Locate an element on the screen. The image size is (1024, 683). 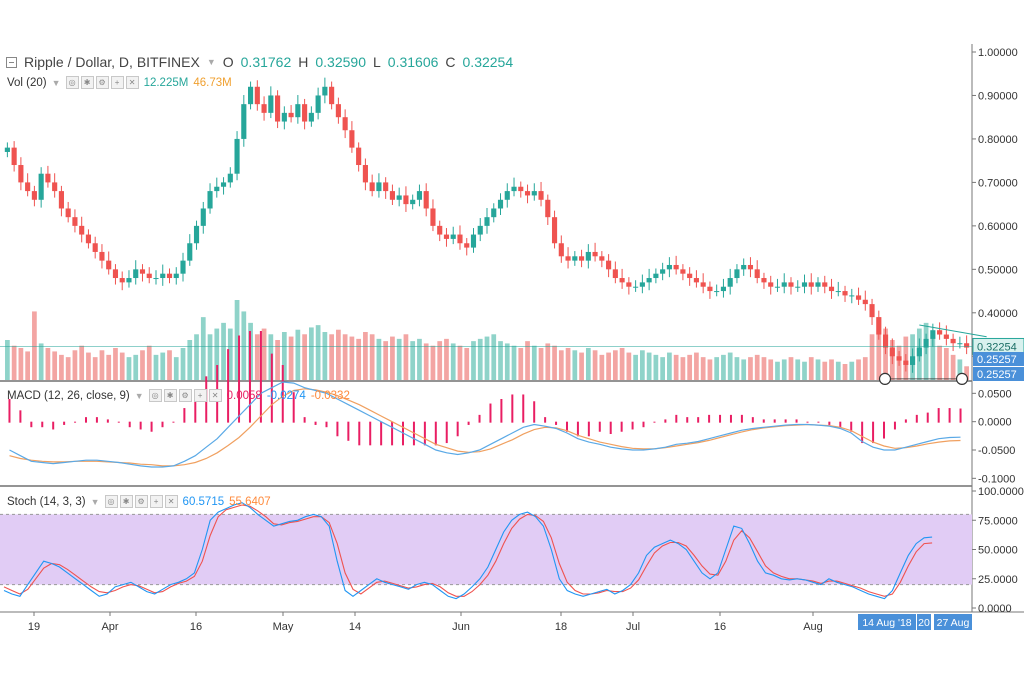
open-value: 0.31762 is located at coordinates (266, 62).